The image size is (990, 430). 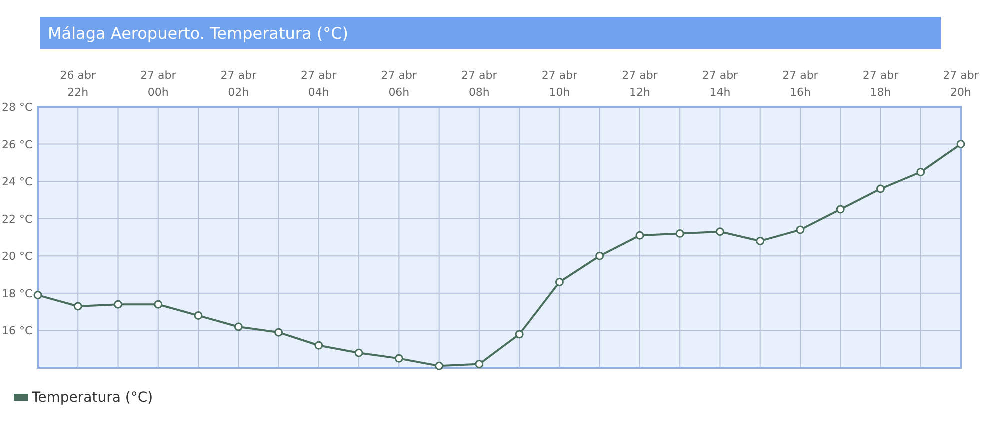 What do you see at coordinates (720, 84) in the screenshot?
I see `x-tick-label: 27 abr 14h` at bounding box center [720, 84].